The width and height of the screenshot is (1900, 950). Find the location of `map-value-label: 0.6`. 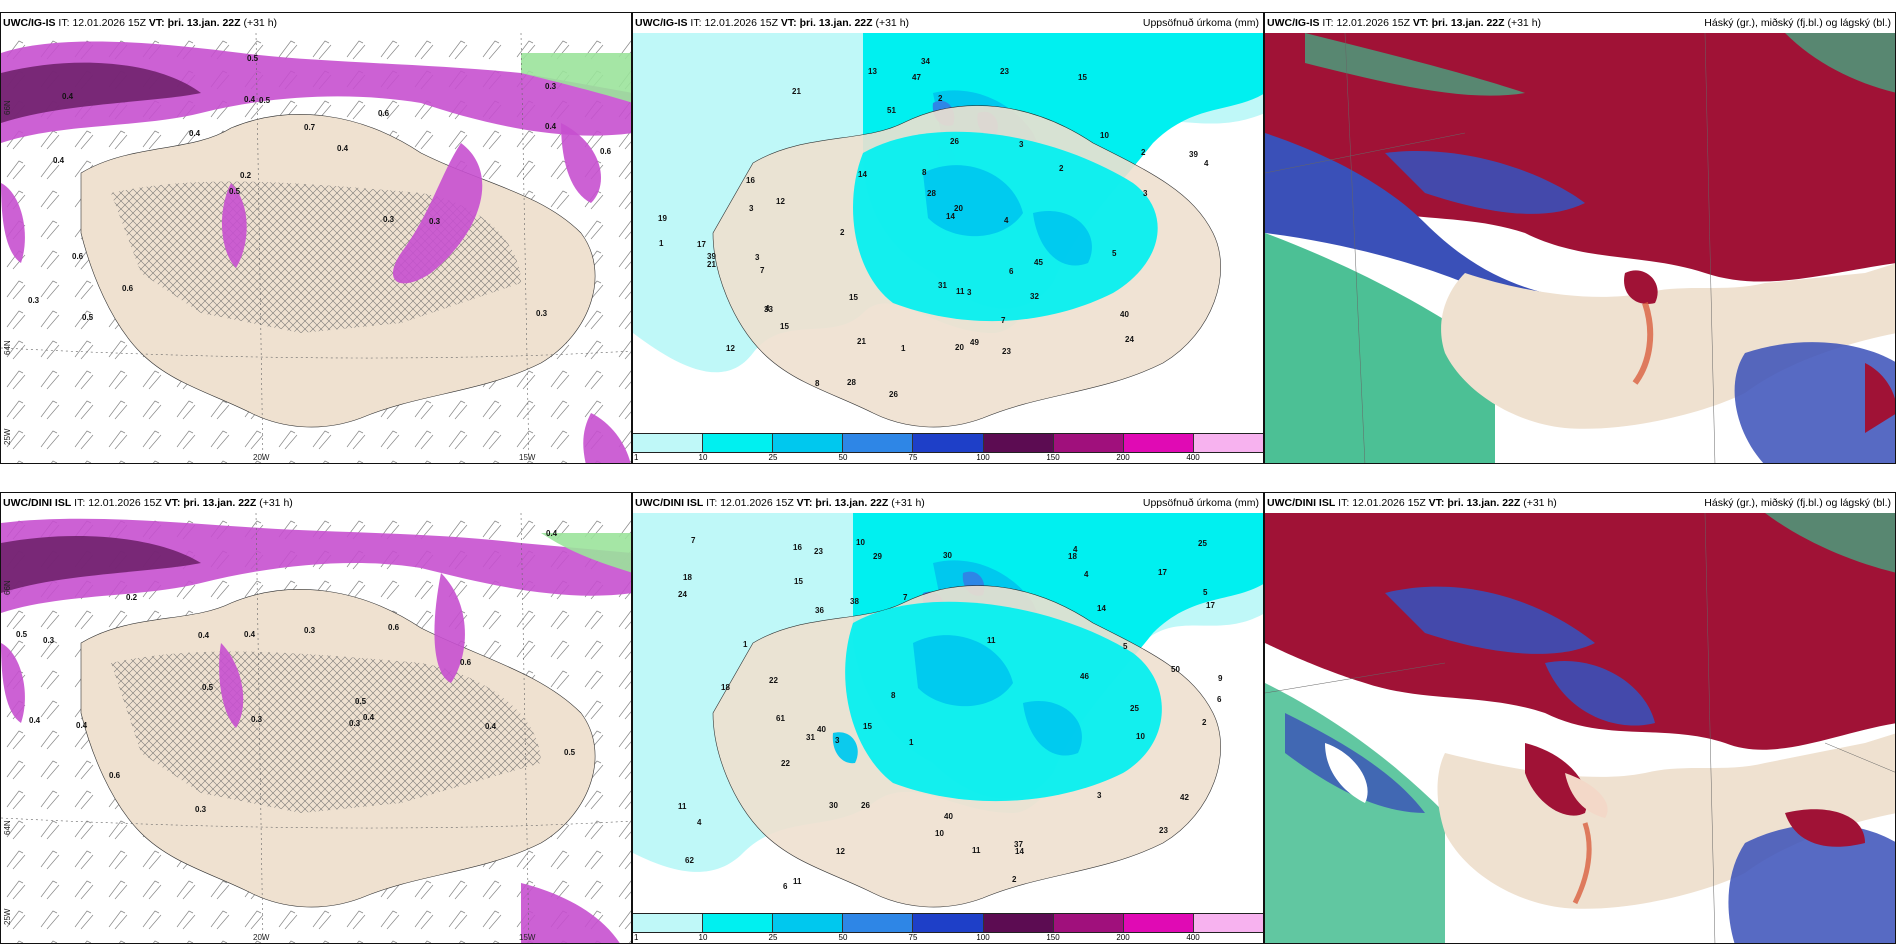

map-value-label: 0.6 is located at coordinates (384, 113).